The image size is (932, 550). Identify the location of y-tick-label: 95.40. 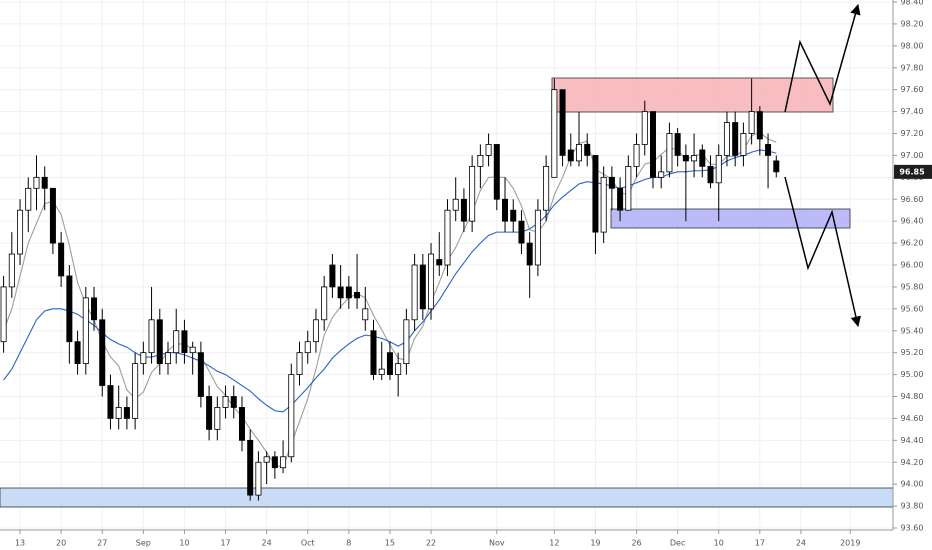
(912, 330).